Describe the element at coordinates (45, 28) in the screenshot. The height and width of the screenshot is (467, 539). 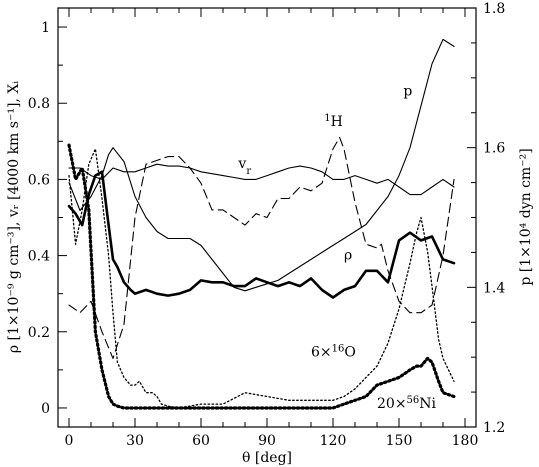
I see `y-left-tick-label: 1` at that location.